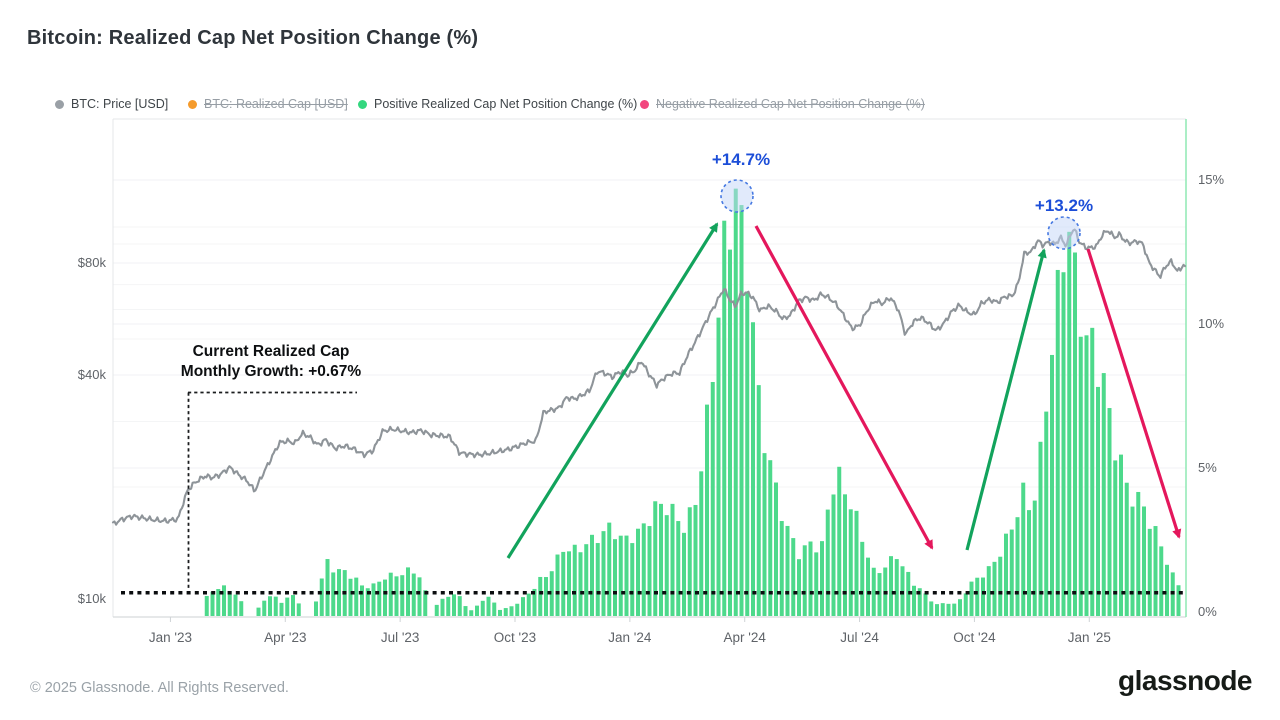 The width and height of the screenshot is (1280, 720). I want to click on copyright-text: © 2025 Glassnode. All Rights Reserved., so click(159, 688).